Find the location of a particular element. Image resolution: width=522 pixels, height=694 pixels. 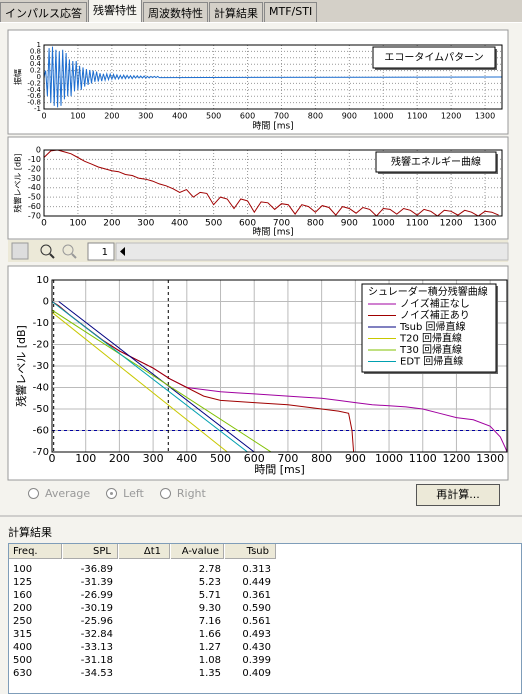

x-tick-label: 1100 is located at coordinates (417, 116).